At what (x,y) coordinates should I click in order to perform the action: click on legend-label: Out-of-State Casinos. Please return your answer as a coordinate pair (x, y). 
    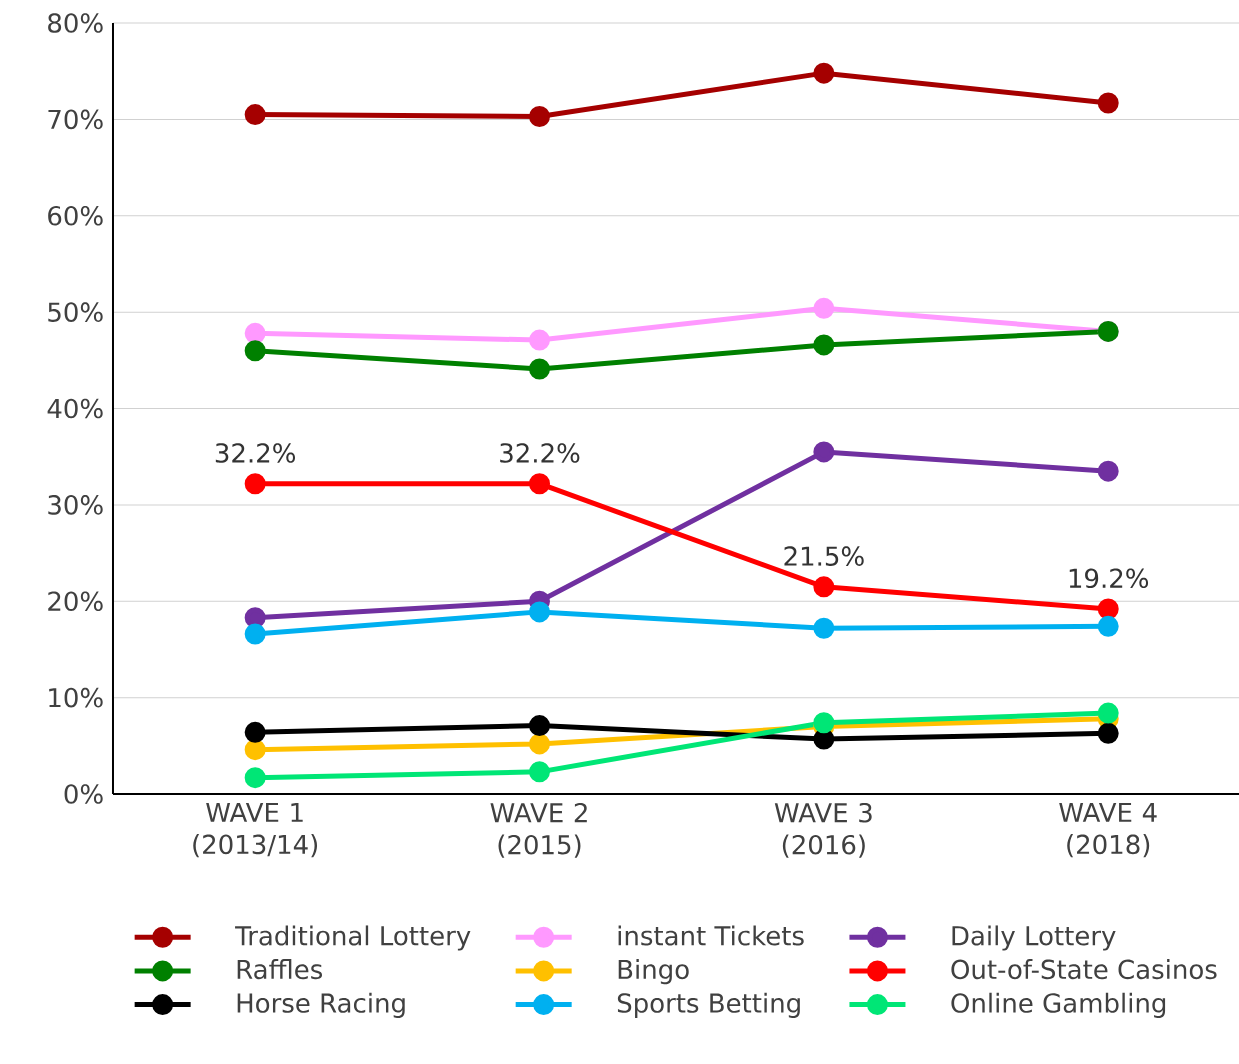
    Looking at the image, I should click on (1084, 969).